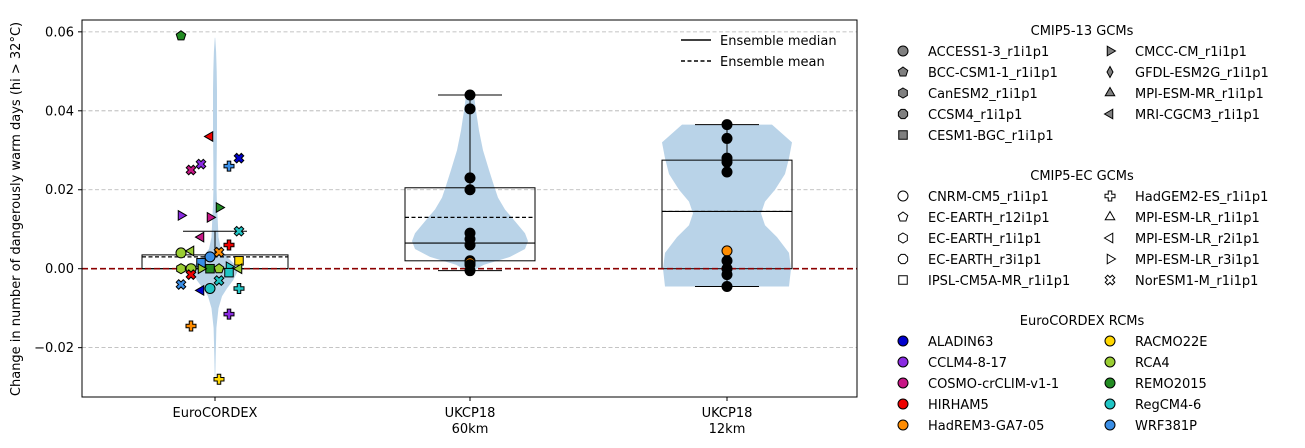 The image size is (1305, 448). What do you see at coordinates (1168, 405) in the screenshot?
I see `legend-label: RegCM4-6` at bounding box center [1168, 405].